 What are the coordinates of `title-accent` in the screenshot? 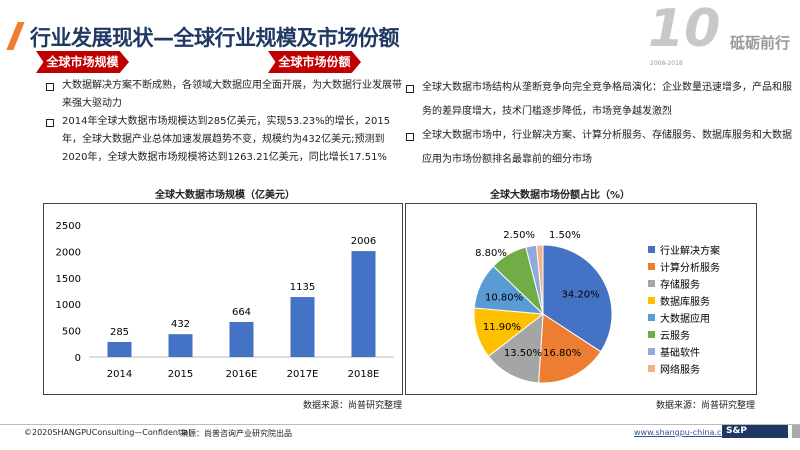 It's located at (15, 36).